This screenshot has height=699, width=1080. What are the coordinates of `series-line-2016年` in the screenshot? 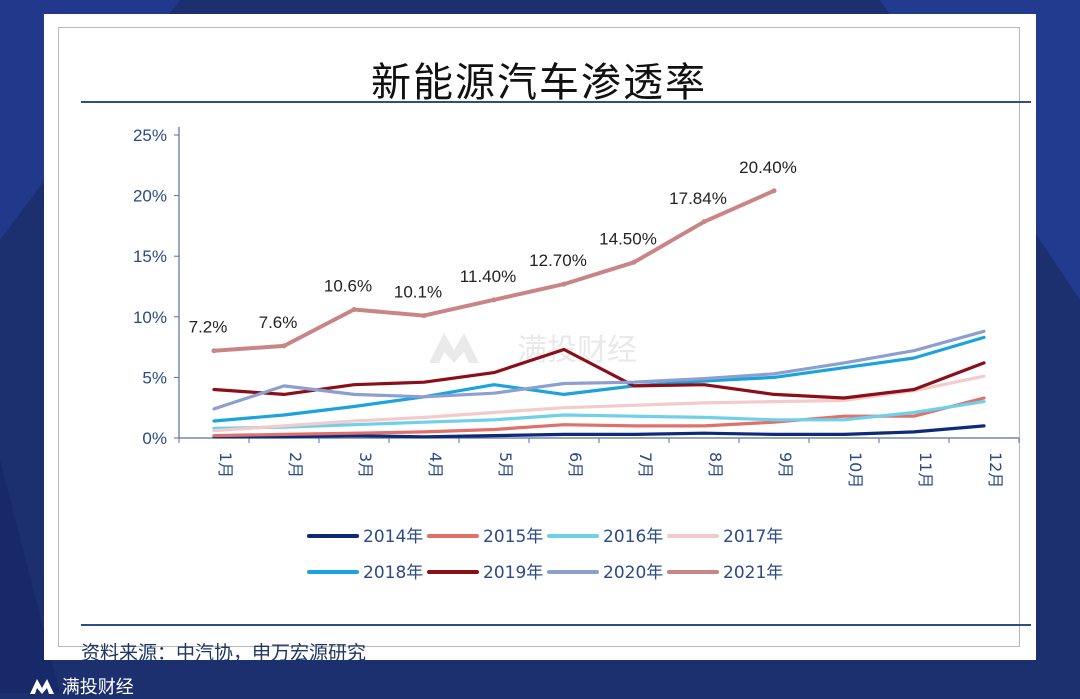 It's located at (599, 415).